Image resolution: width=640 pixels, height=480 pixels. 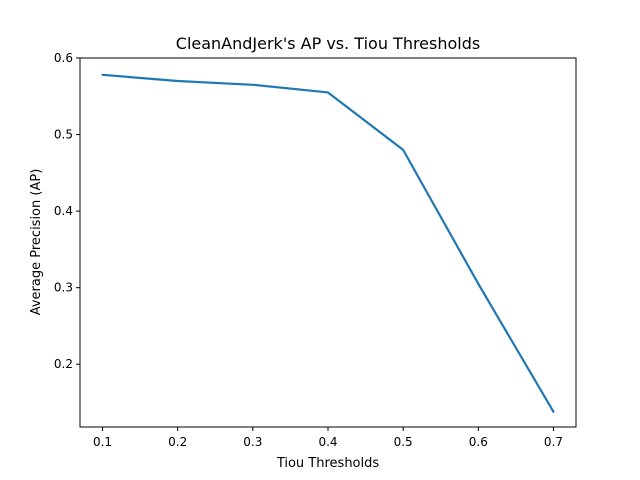 I want to click on x-axis: 0.1 0.2 0.3 0.4 0.5 0.6 0.7, so click(x=328, y=438).